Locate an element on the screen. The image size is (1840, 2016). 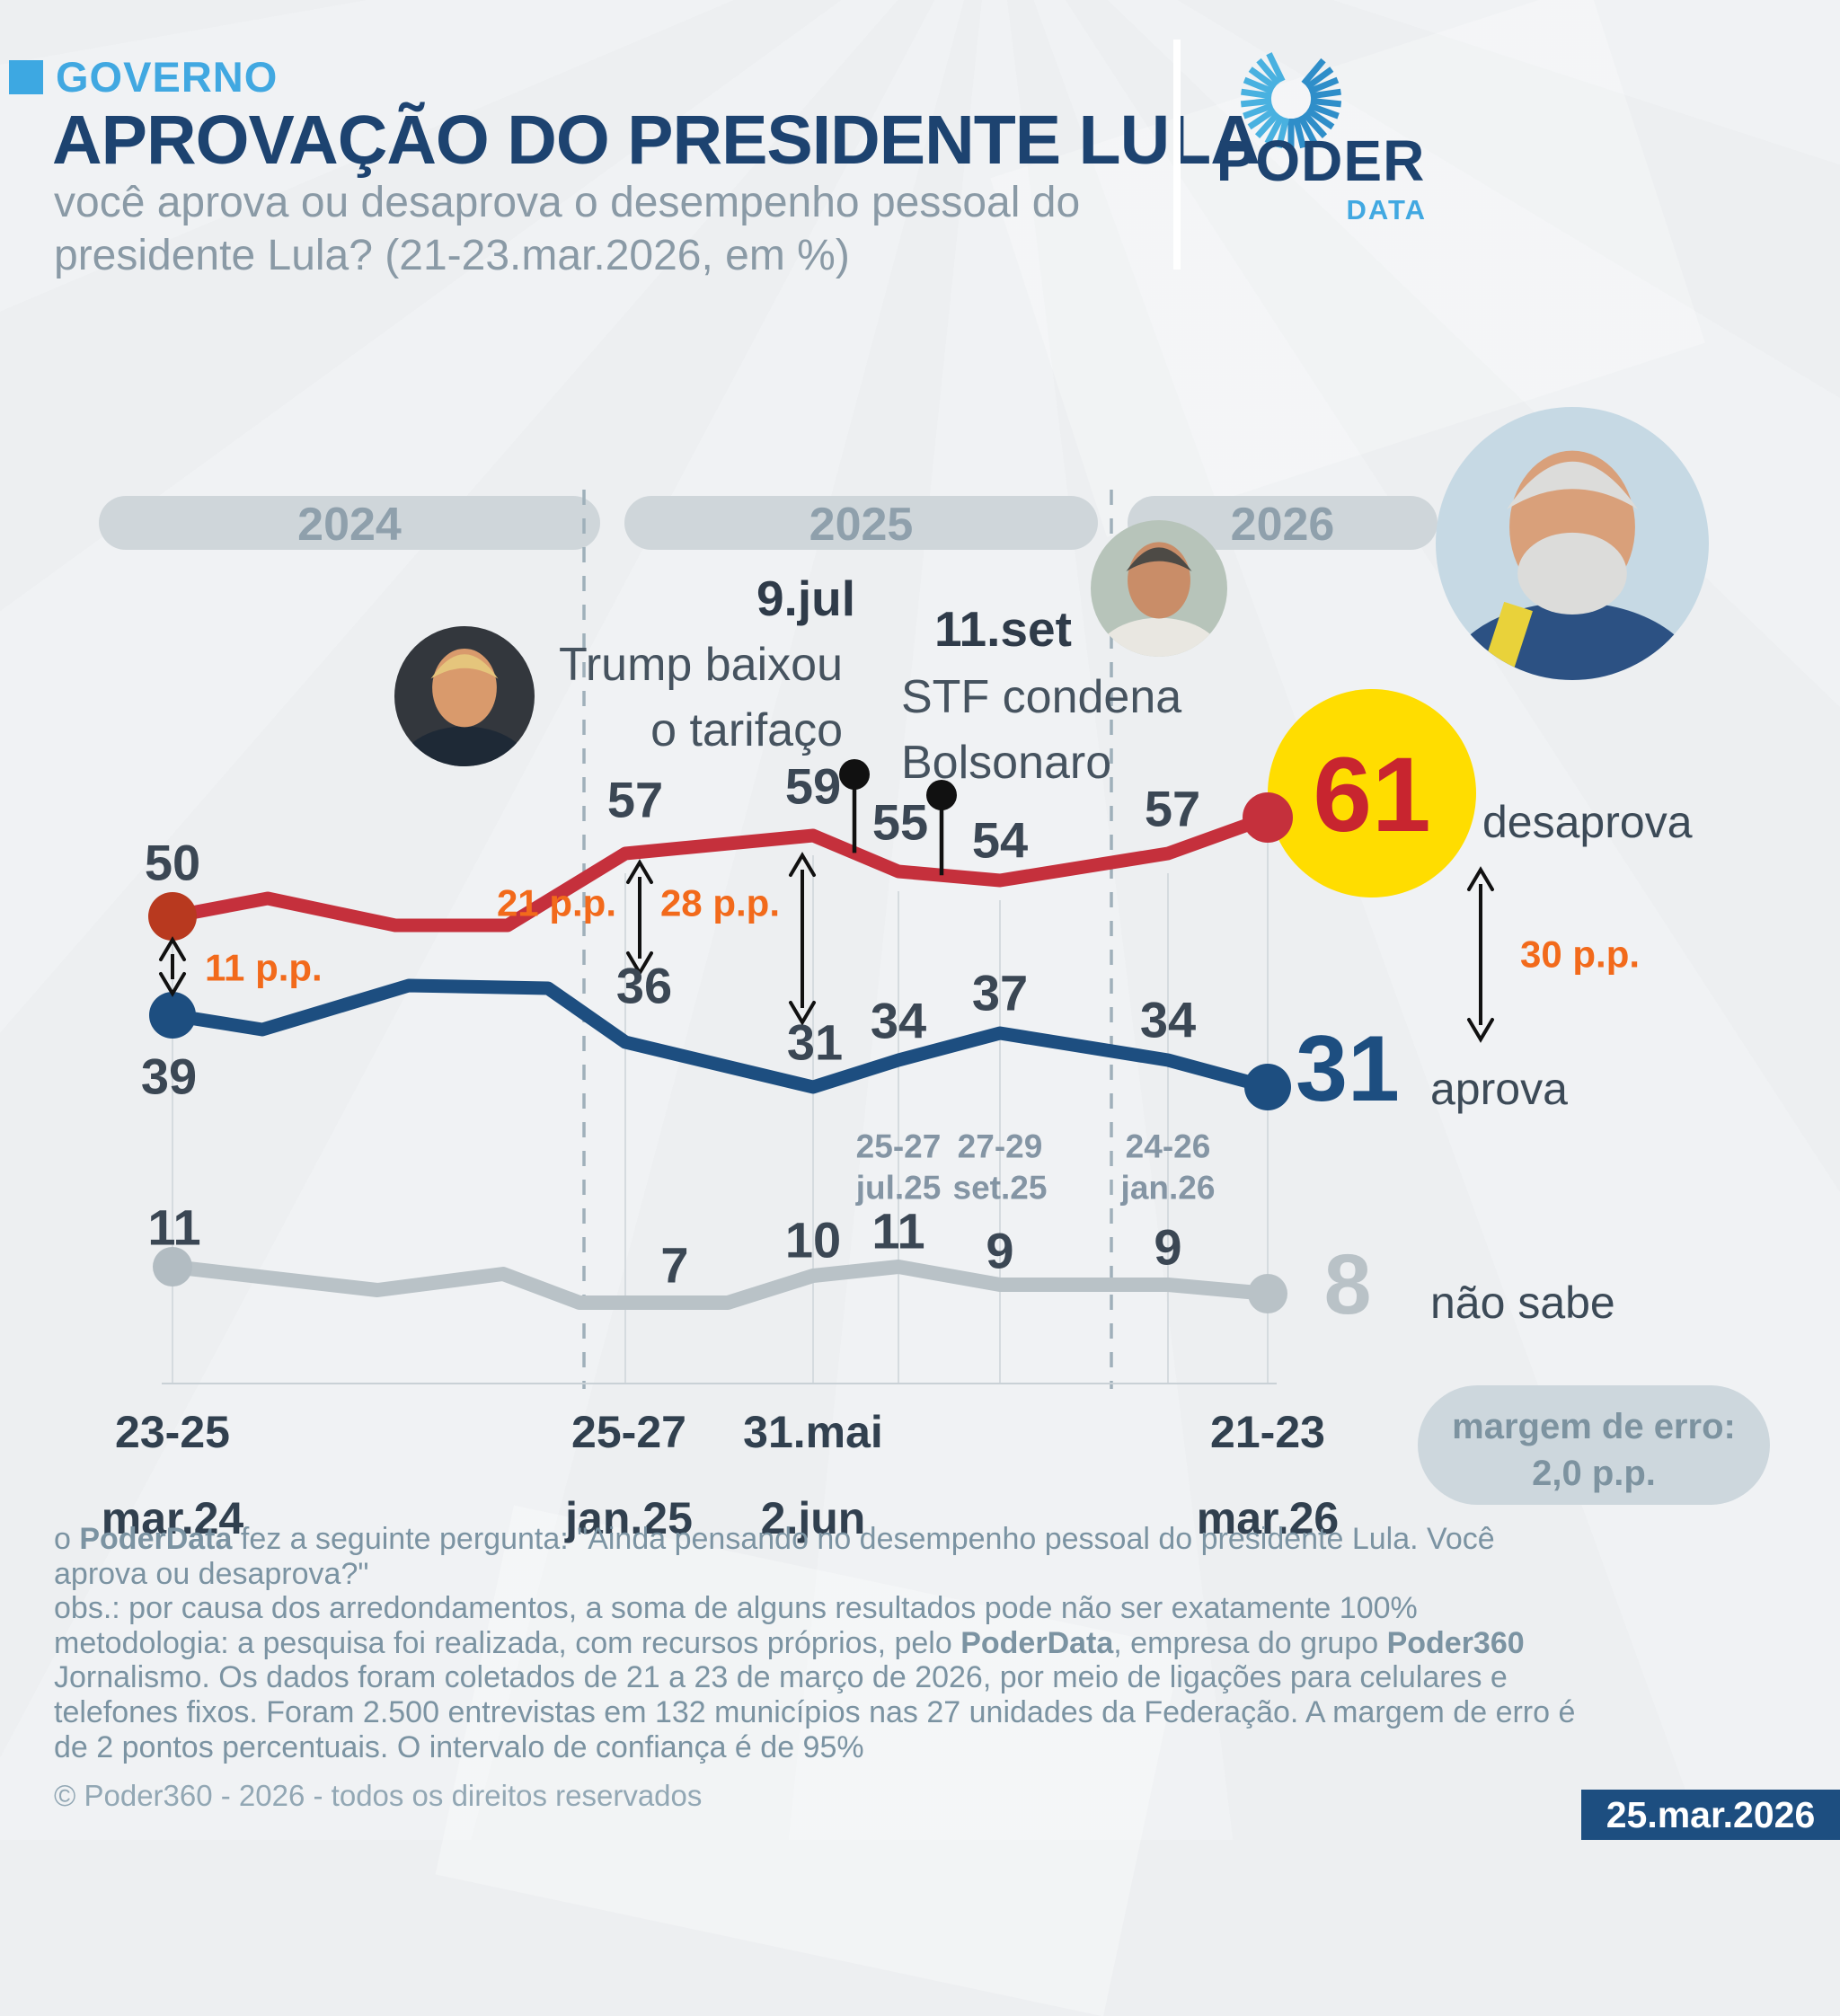
value-label: 59 is located at coordinates (813, 787).